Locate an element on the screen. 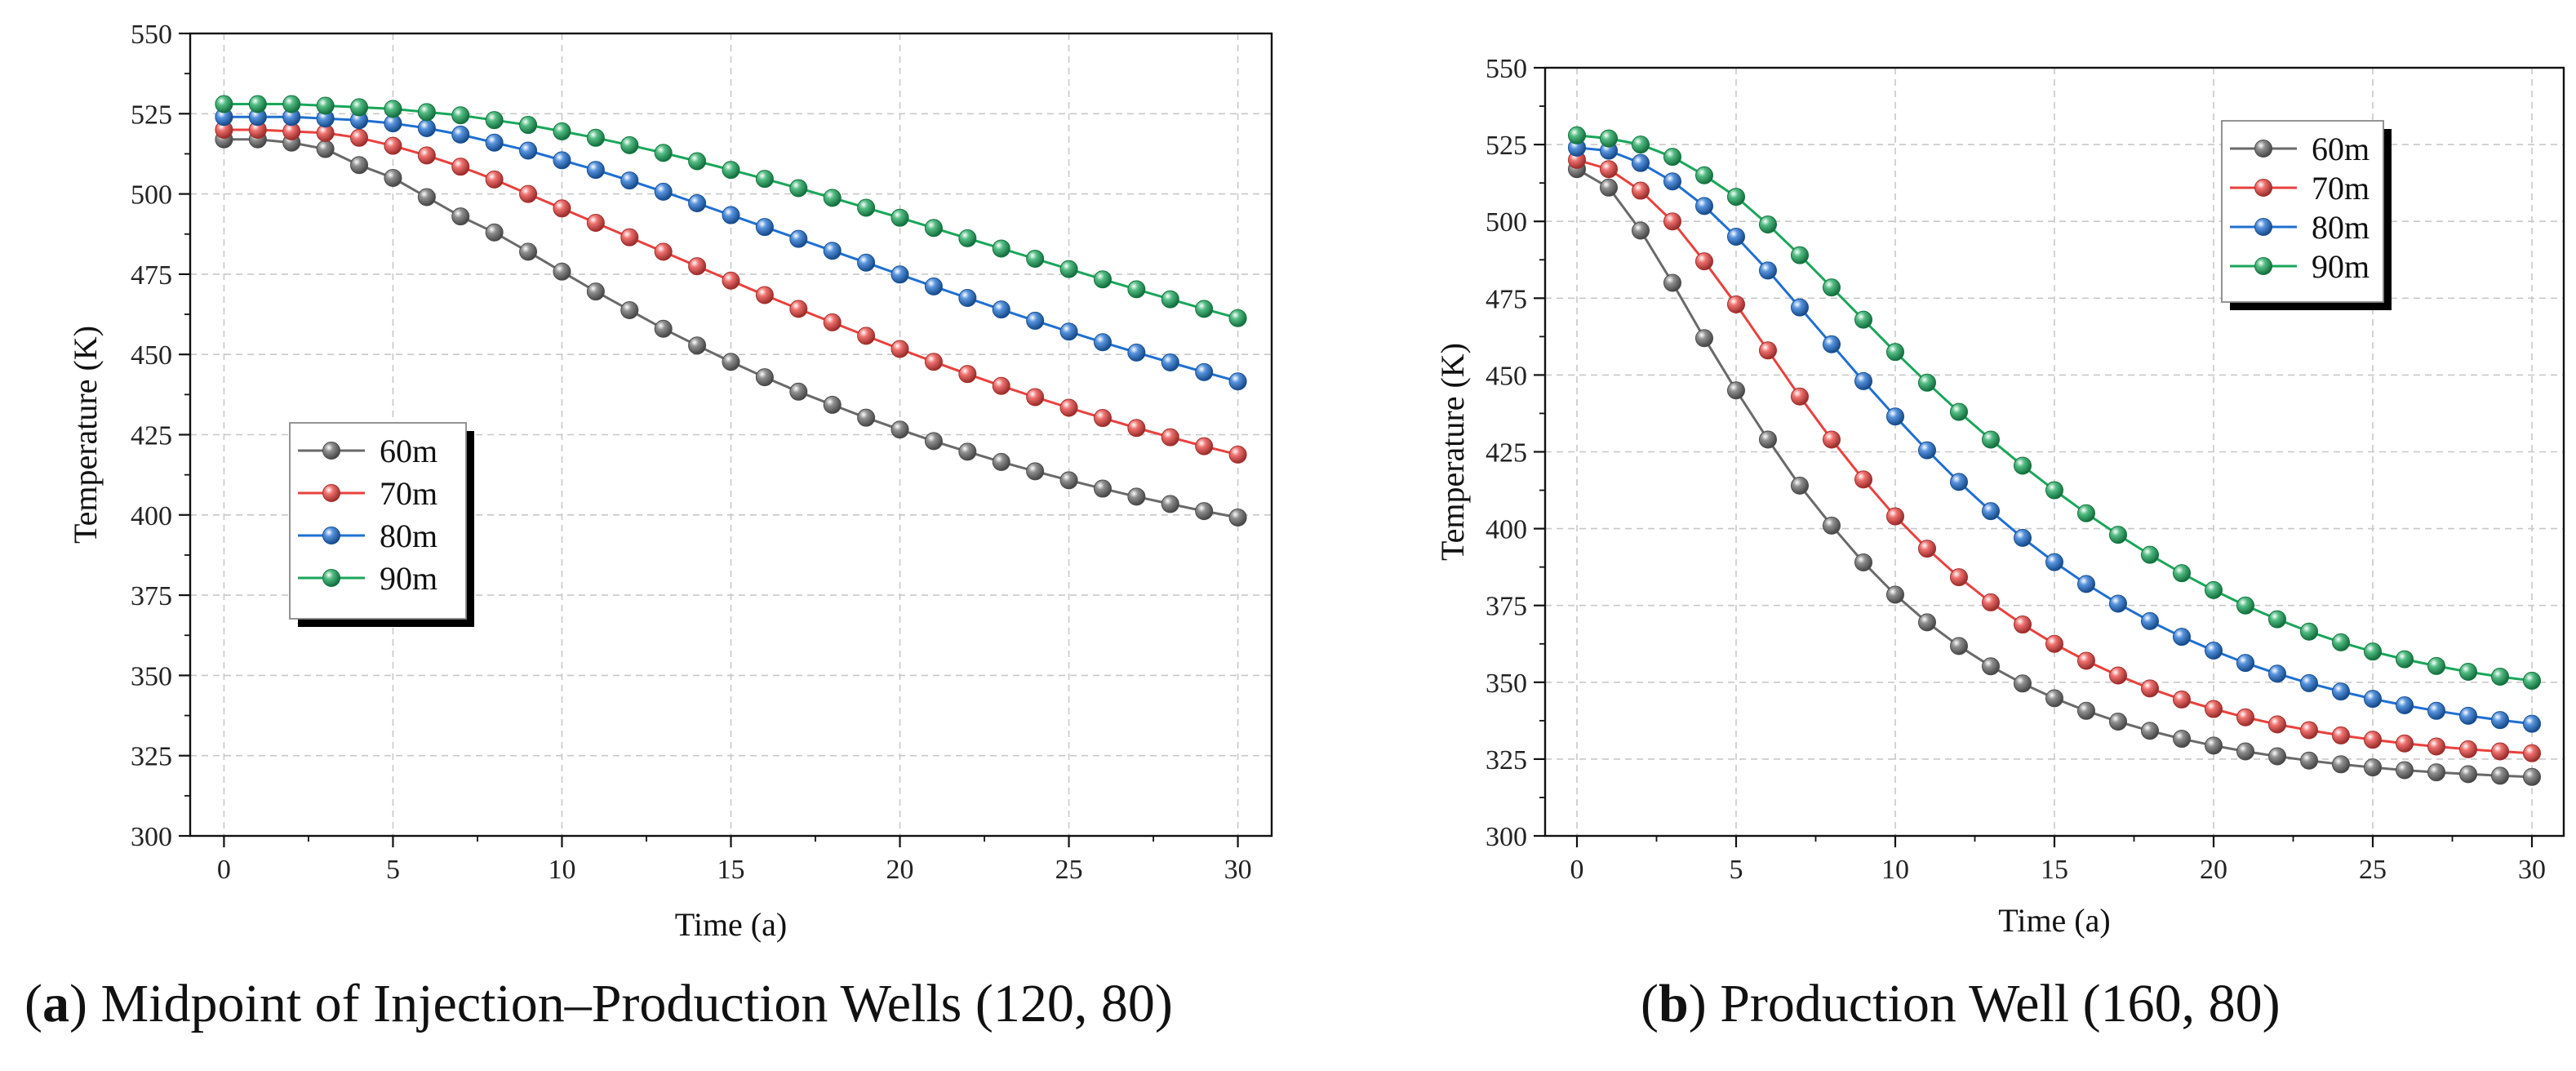  y-tick-label: 400 is located at coordinates (1506, 530).